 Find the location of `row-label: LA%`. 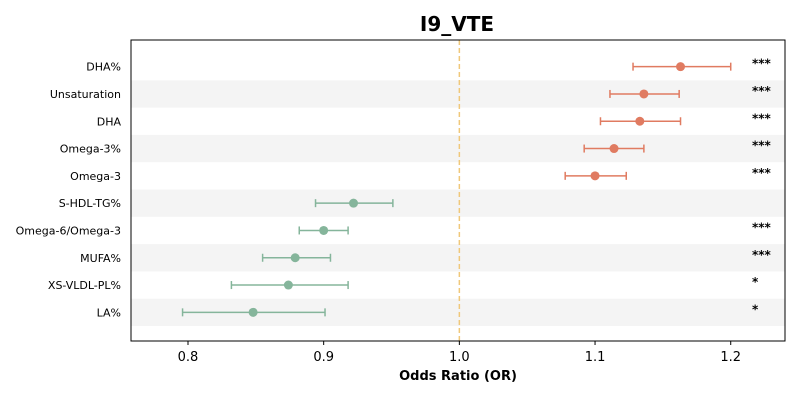

row-label: LA% is located at coordinates (109, 312).